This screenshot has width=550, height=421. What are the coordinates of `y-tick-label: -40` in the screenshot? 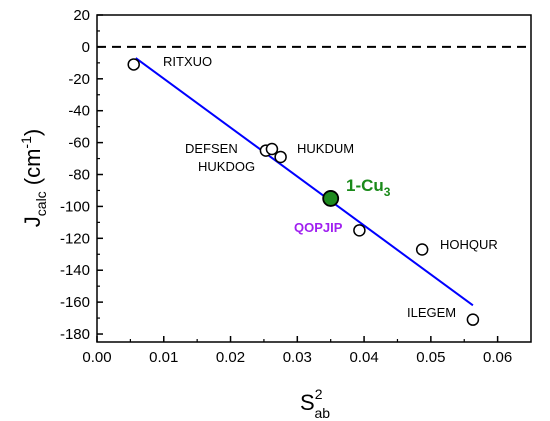 It's located at (79, 111).